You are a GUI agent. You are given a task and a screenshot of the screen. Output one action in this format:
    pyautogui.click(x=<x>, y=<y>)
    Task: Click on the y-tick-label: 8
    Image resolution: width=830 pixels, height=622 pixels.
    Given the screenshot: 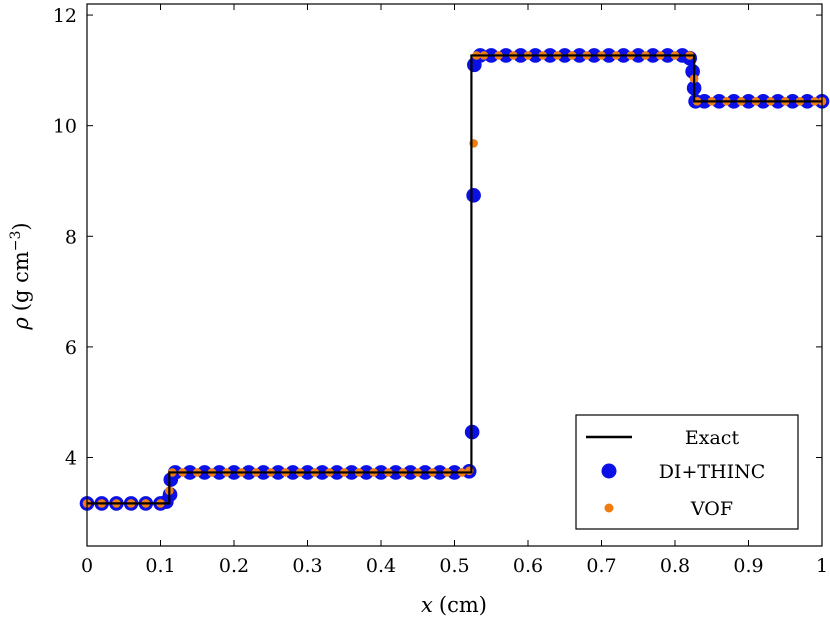 What is the action you would take?
    pyautogui.click(x=71, y=237)
    